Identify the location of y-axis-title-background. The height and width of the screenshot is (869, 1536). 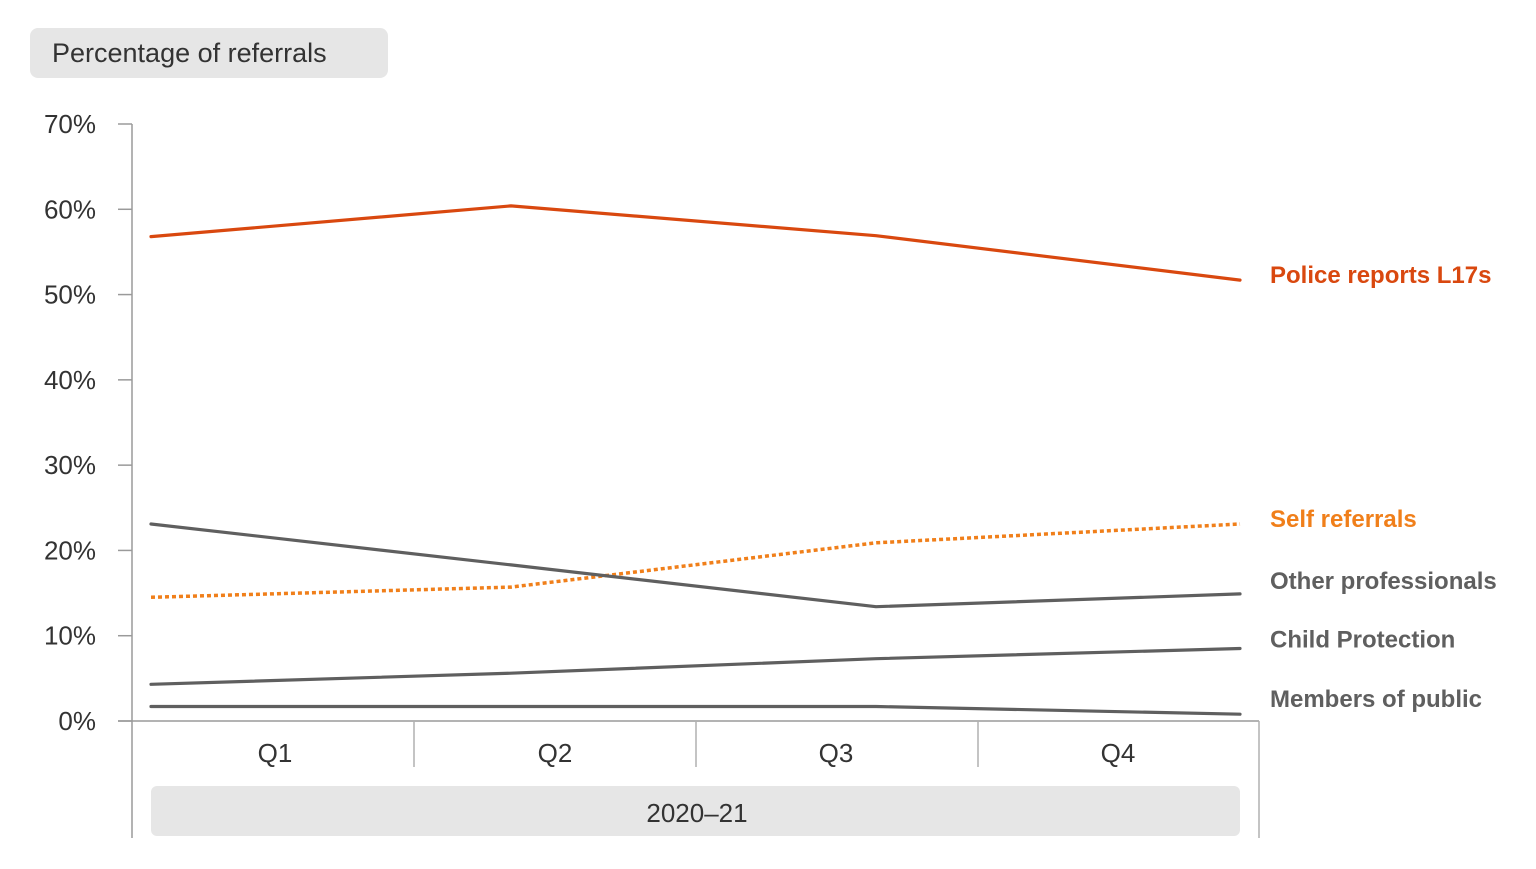
(209, 53).